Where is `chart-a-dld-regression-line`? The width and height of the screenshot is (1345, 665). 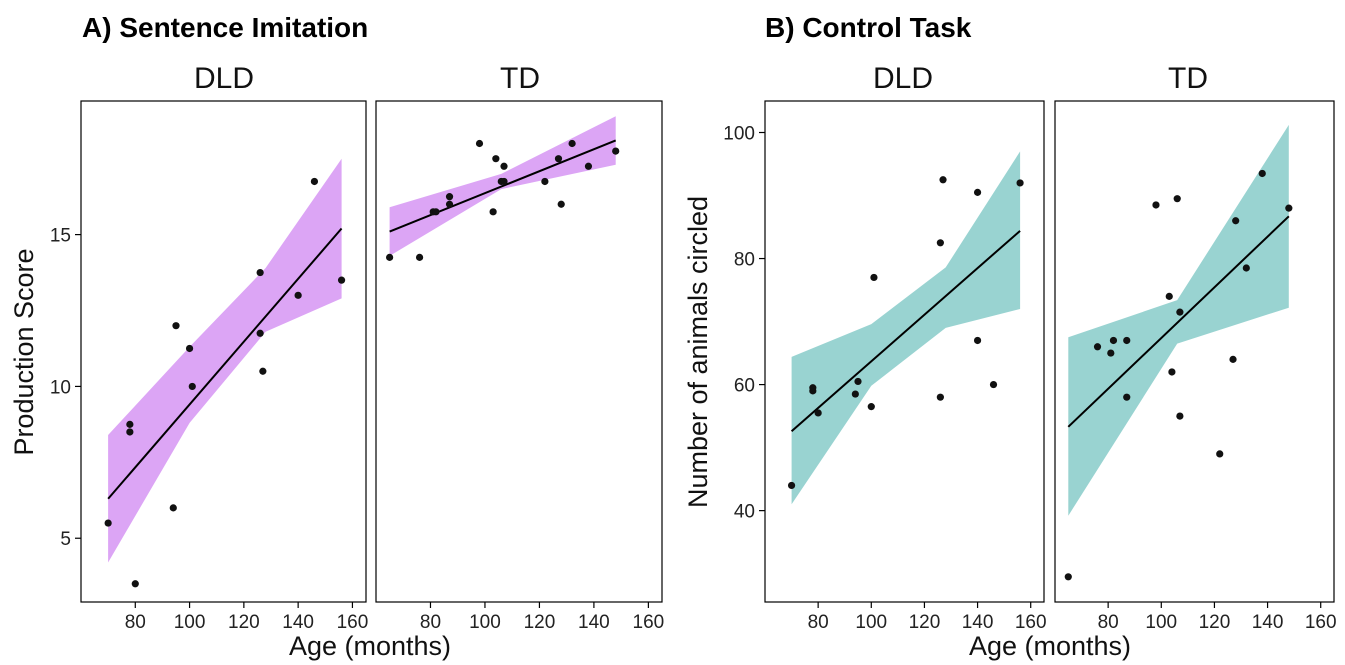 chart-a-dld-regression-line is located at coordinates (225, 363).